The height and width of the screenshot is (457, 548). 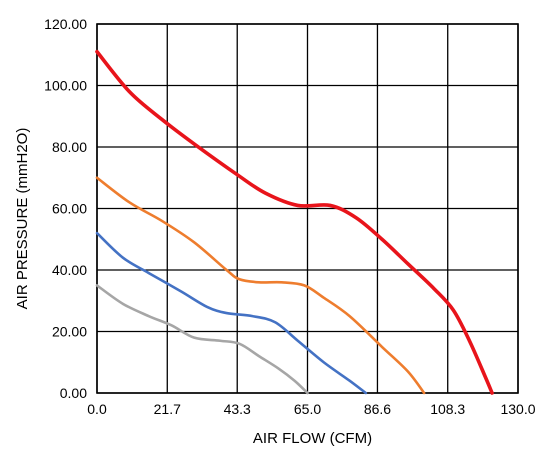 I want to click on x-tick-label: 0.0, so click(x=97, y=409).